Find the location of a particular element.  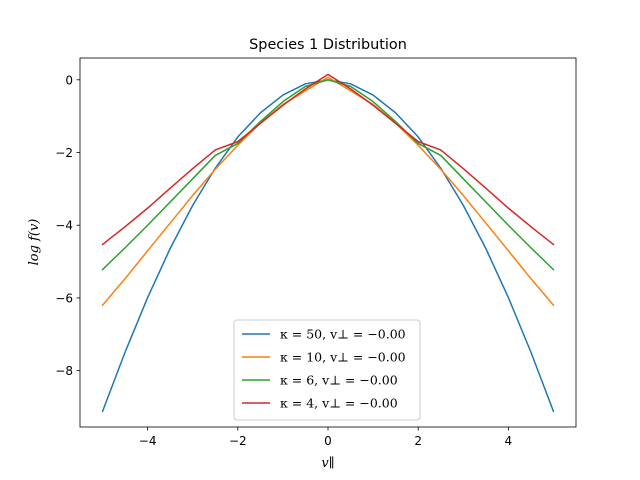

x-tick-label: 0 is located at coordinates (328, 441).